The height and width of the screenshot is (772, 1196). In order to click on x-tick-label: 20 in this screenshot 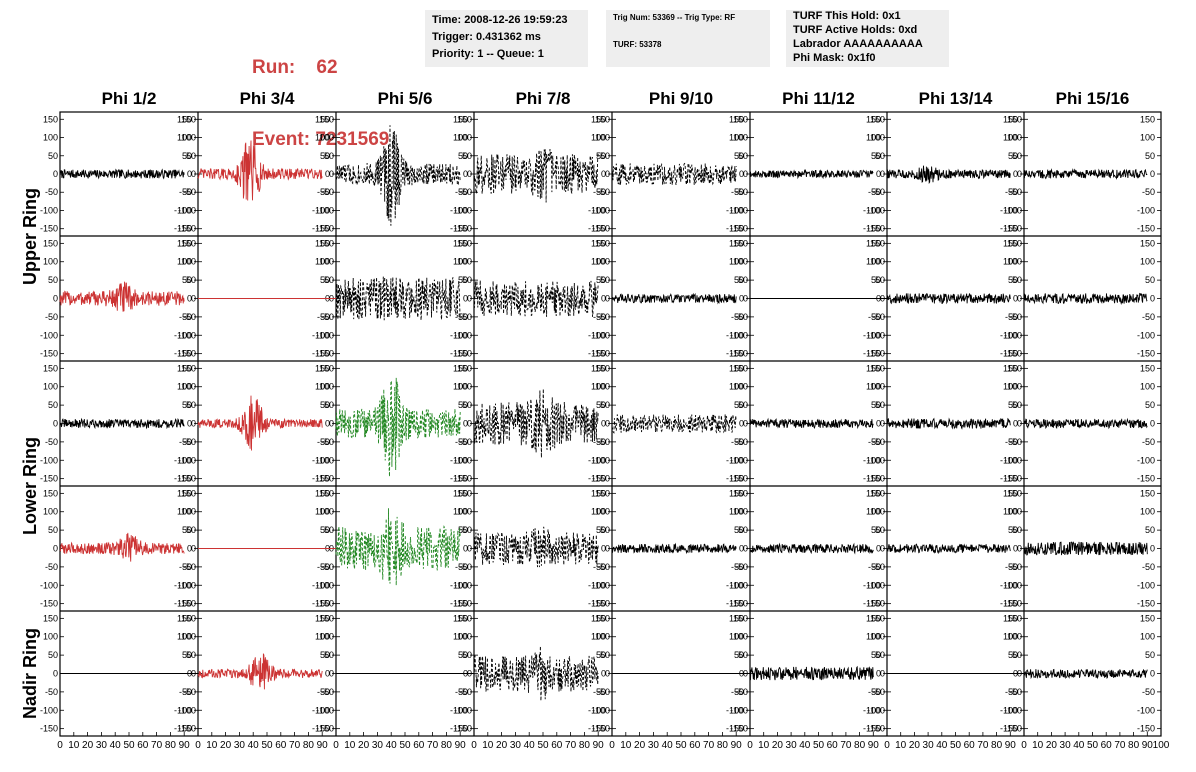, I will do `click(1052, 745)`.